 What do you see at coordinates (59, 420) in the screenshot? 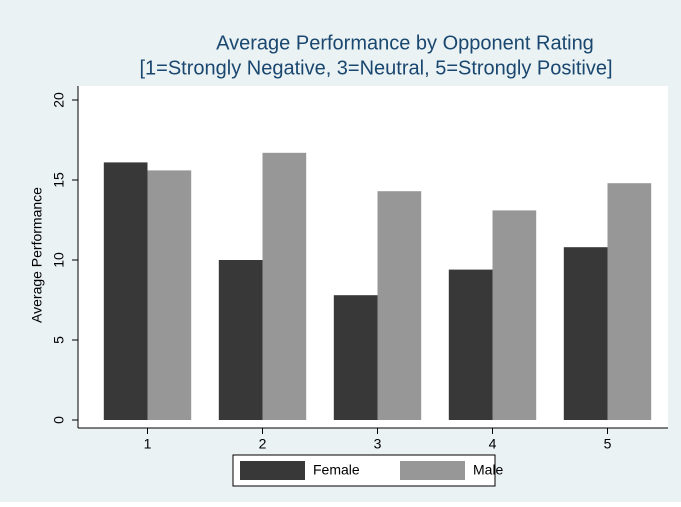
I see `y-tick-label: 0` at bounding box center [59, 420].